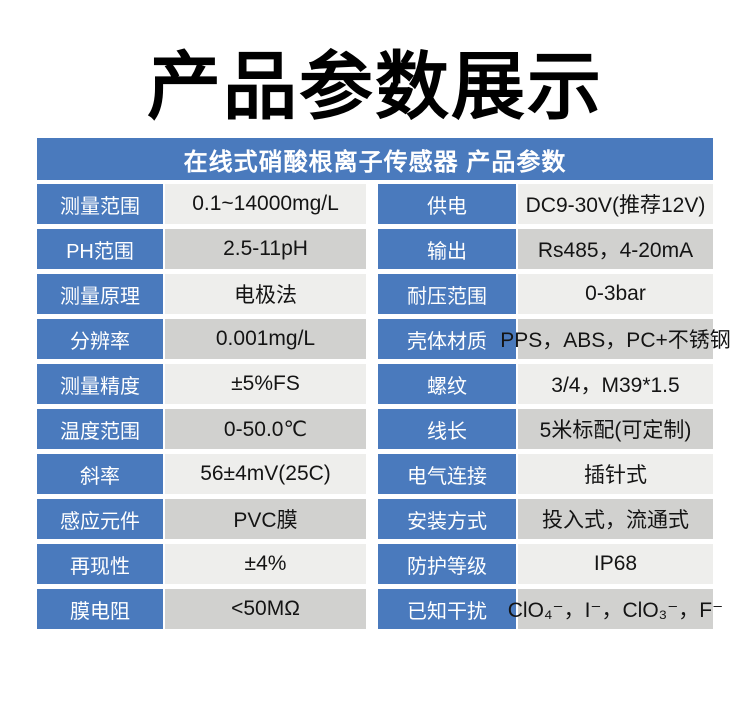 The height and width of the screenshot is (711, 750). What do you see at coordinates (264, 519) in the screenshot?
I see `spec-value-left: PVC膜` at bounding box center [264, 519].